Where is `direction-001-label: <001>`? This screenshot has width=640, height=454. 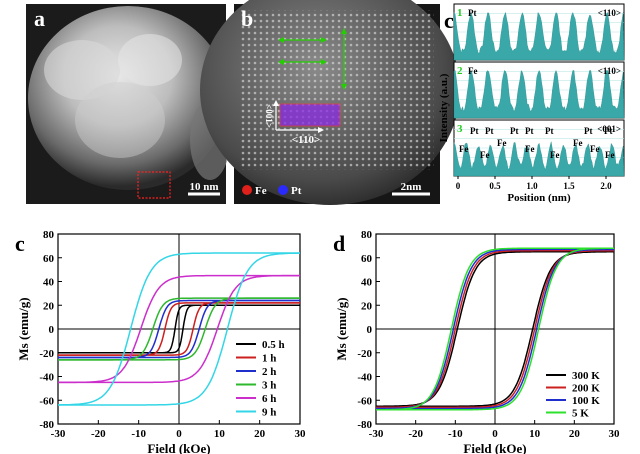 direction-001-label: <001> is located at coordinates (269, 116).